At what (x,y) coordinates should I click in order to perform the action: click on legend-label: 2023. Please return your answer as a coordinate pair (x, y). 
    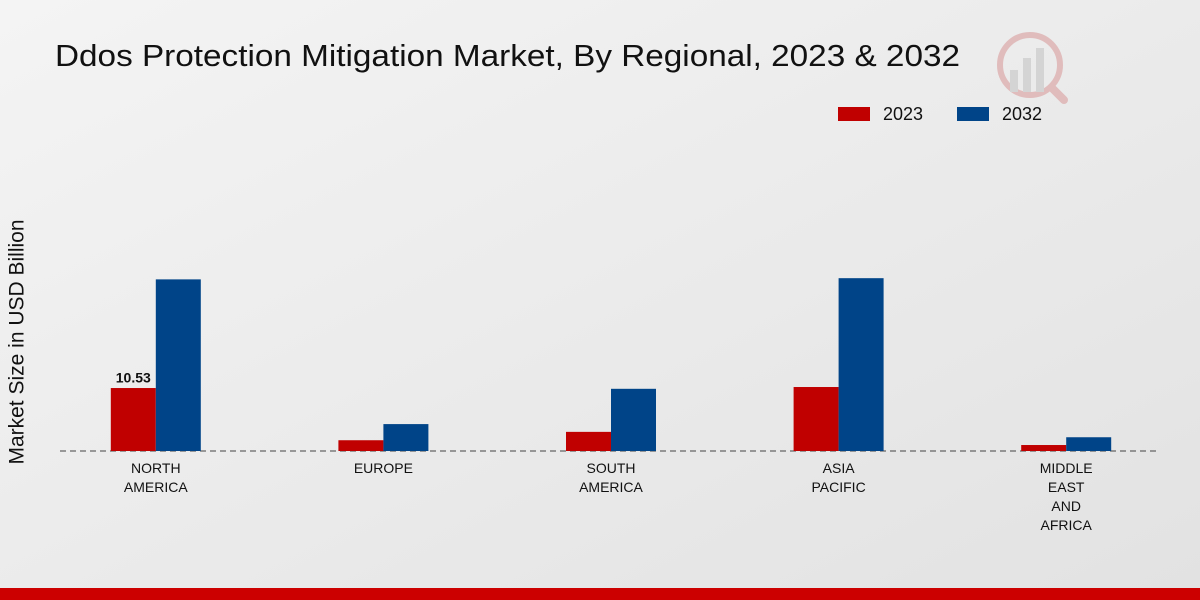
    Looking at the image, I should click on (903, 114).